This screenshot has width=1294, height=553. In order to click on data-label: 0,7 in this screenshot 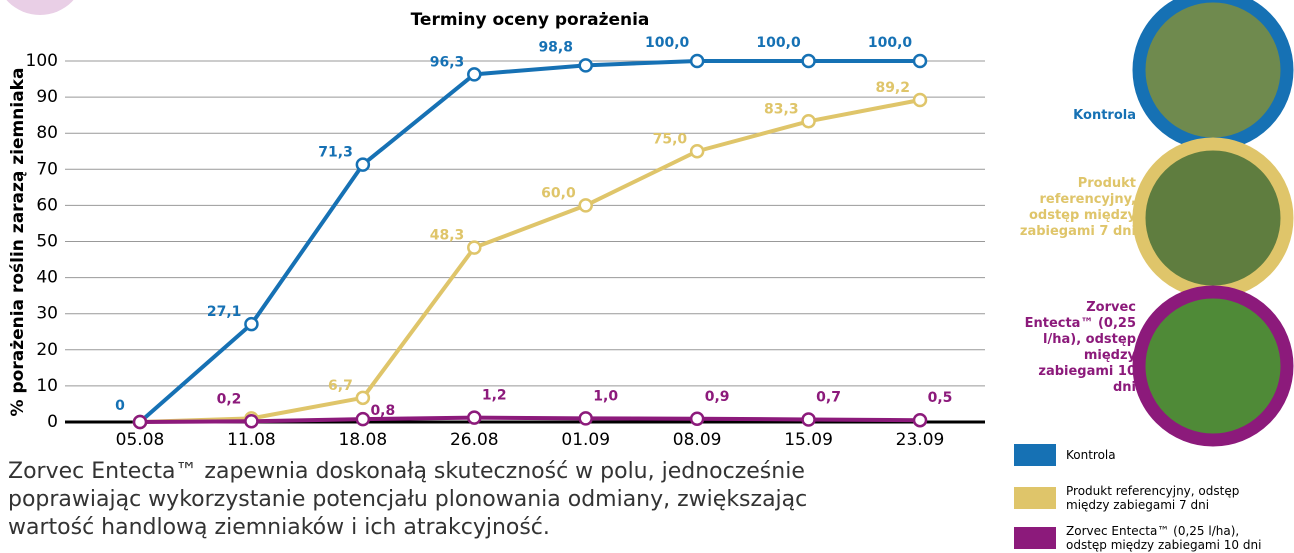, I will do `click(828, 397)`.